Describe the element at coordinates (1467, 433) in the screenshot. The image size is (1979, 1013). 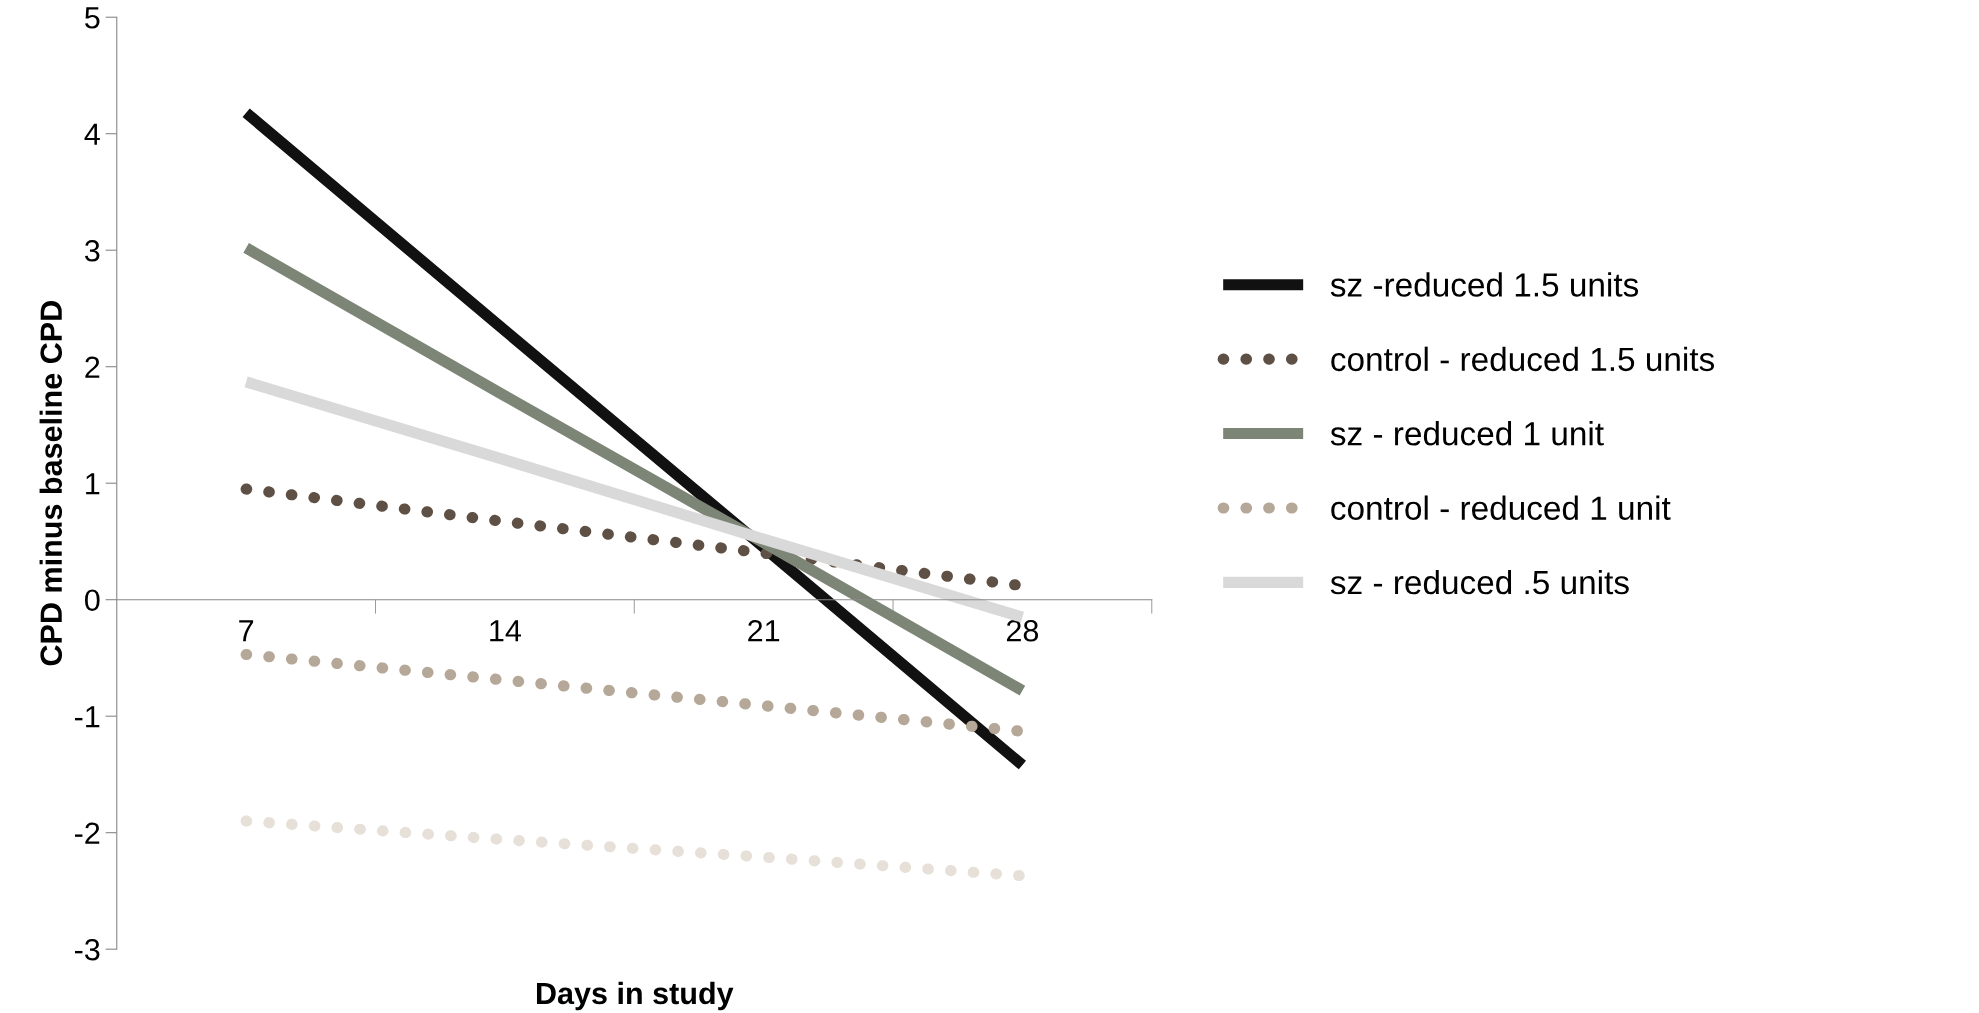
I see `legend-label: sz - reduced 1 unit` at that location.